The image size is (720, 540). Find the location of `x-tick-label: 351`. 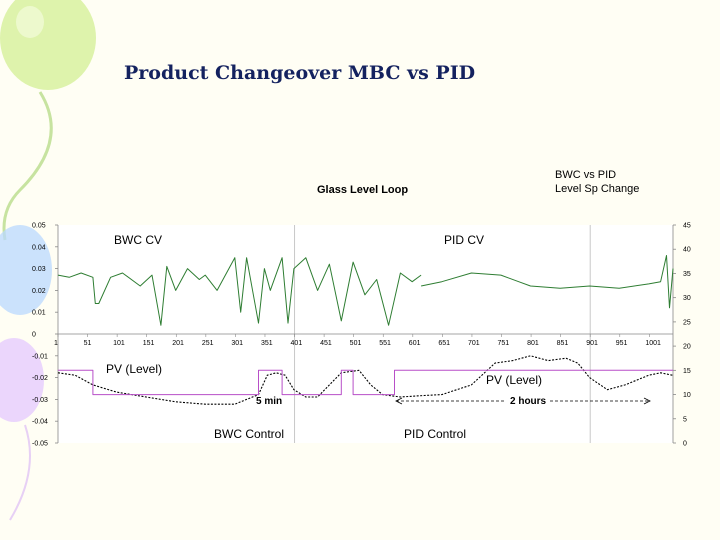

x-tick-label: 351 is located at coordinates (267, 343).